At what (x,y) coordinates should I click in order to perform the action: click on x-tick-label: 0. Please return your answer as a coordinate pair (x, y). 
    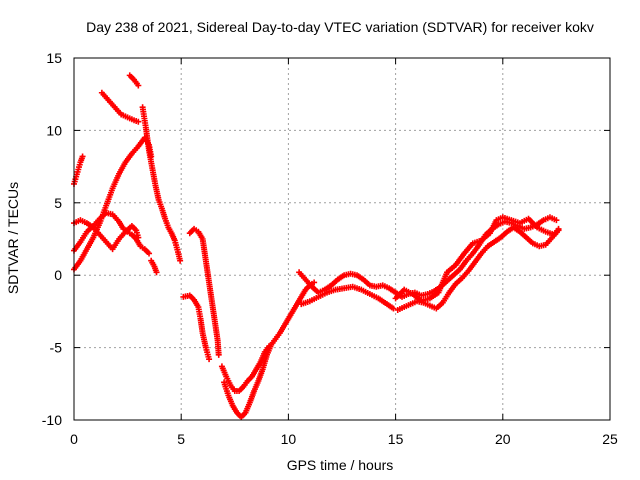
    Looking at the image, I should click on (74, 439).